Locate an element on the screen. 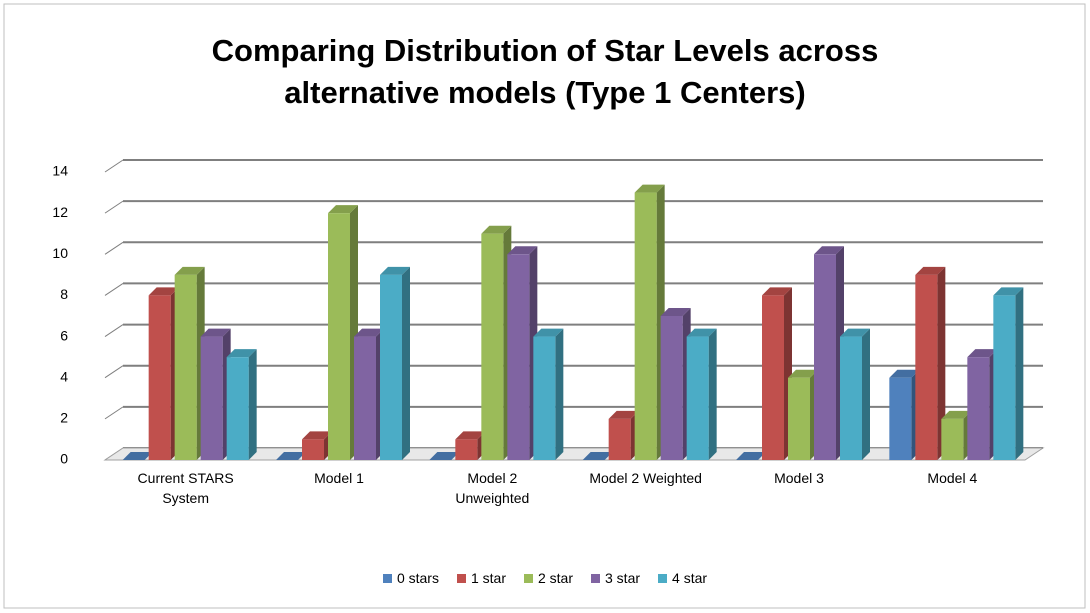 Image resolution: width=1090 pixels, height=613 pixels. legend-item: 3 star is located at coordinates (615, 578).